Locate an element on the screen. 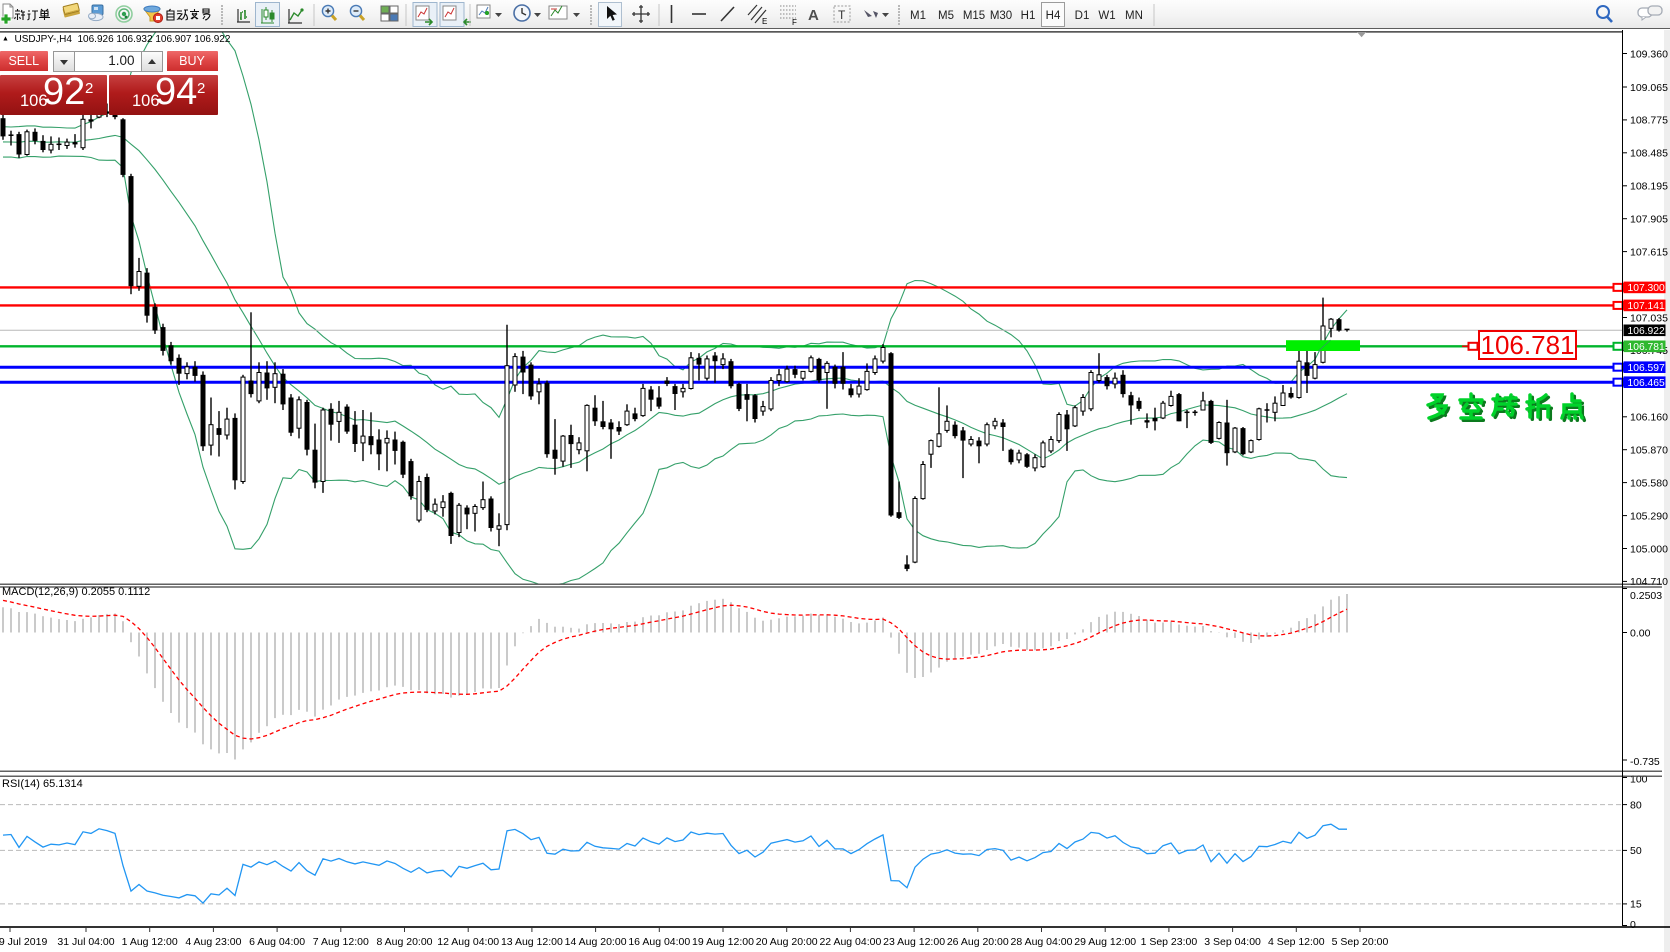 The image size is (1670, 952). svg-text: D1 is located at coordinates (1082, 16).